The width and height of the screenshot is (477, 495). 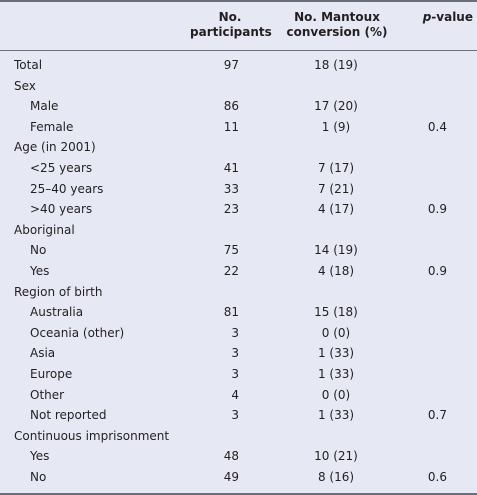 I want to click on row-participants: 23, so click(x=231, y=209).